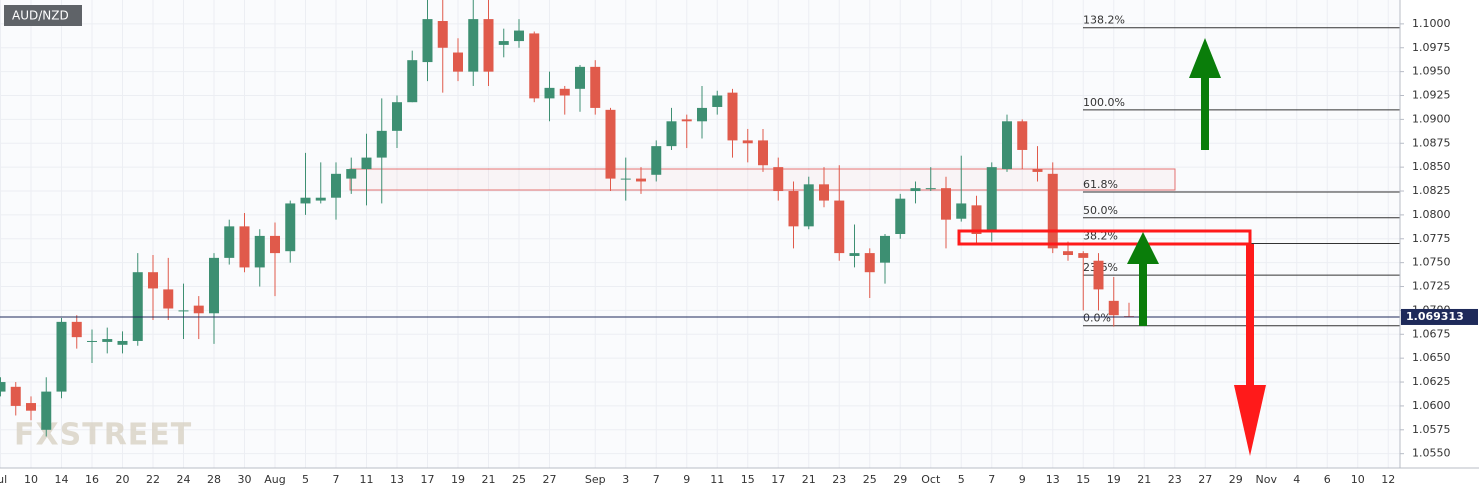 Image resolution: width=1479 pixels, height=493 pixels. What do you see at coordinates (1431, 286) in the screenshot?
I see `y-tick-label: 1.0725` at bounding box center [1431, 286].